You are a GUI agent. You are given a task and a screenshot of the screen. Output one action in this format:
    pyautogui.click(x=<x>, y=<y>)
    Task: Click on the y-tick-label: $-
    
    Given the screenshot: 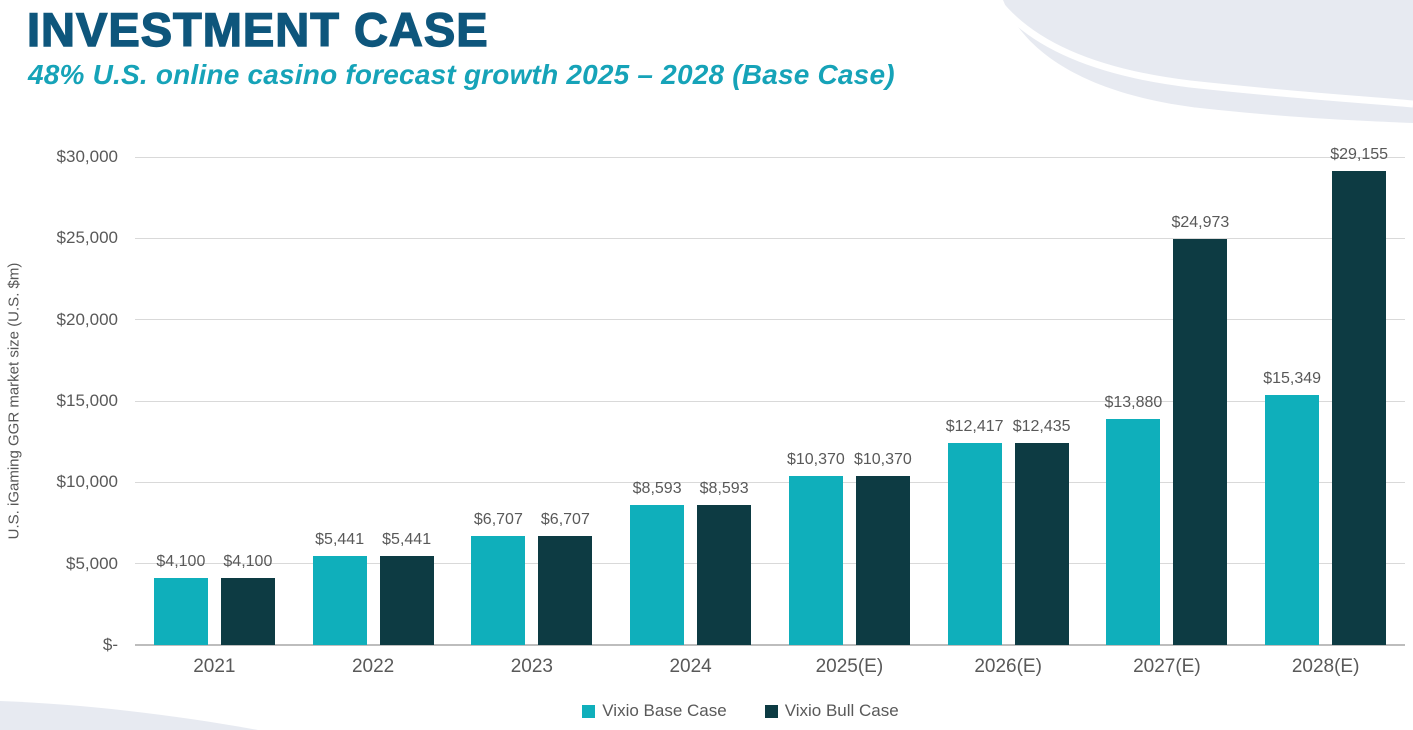 What is the action you would take?
    pyautogui.click(x=110, y=644)
    